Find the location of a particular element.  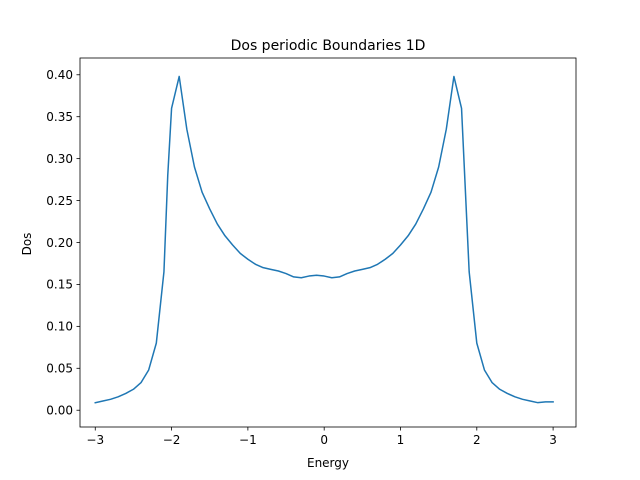

chart-title: Dos periodic Boundaries 1D is located at coordinates (328, 46).